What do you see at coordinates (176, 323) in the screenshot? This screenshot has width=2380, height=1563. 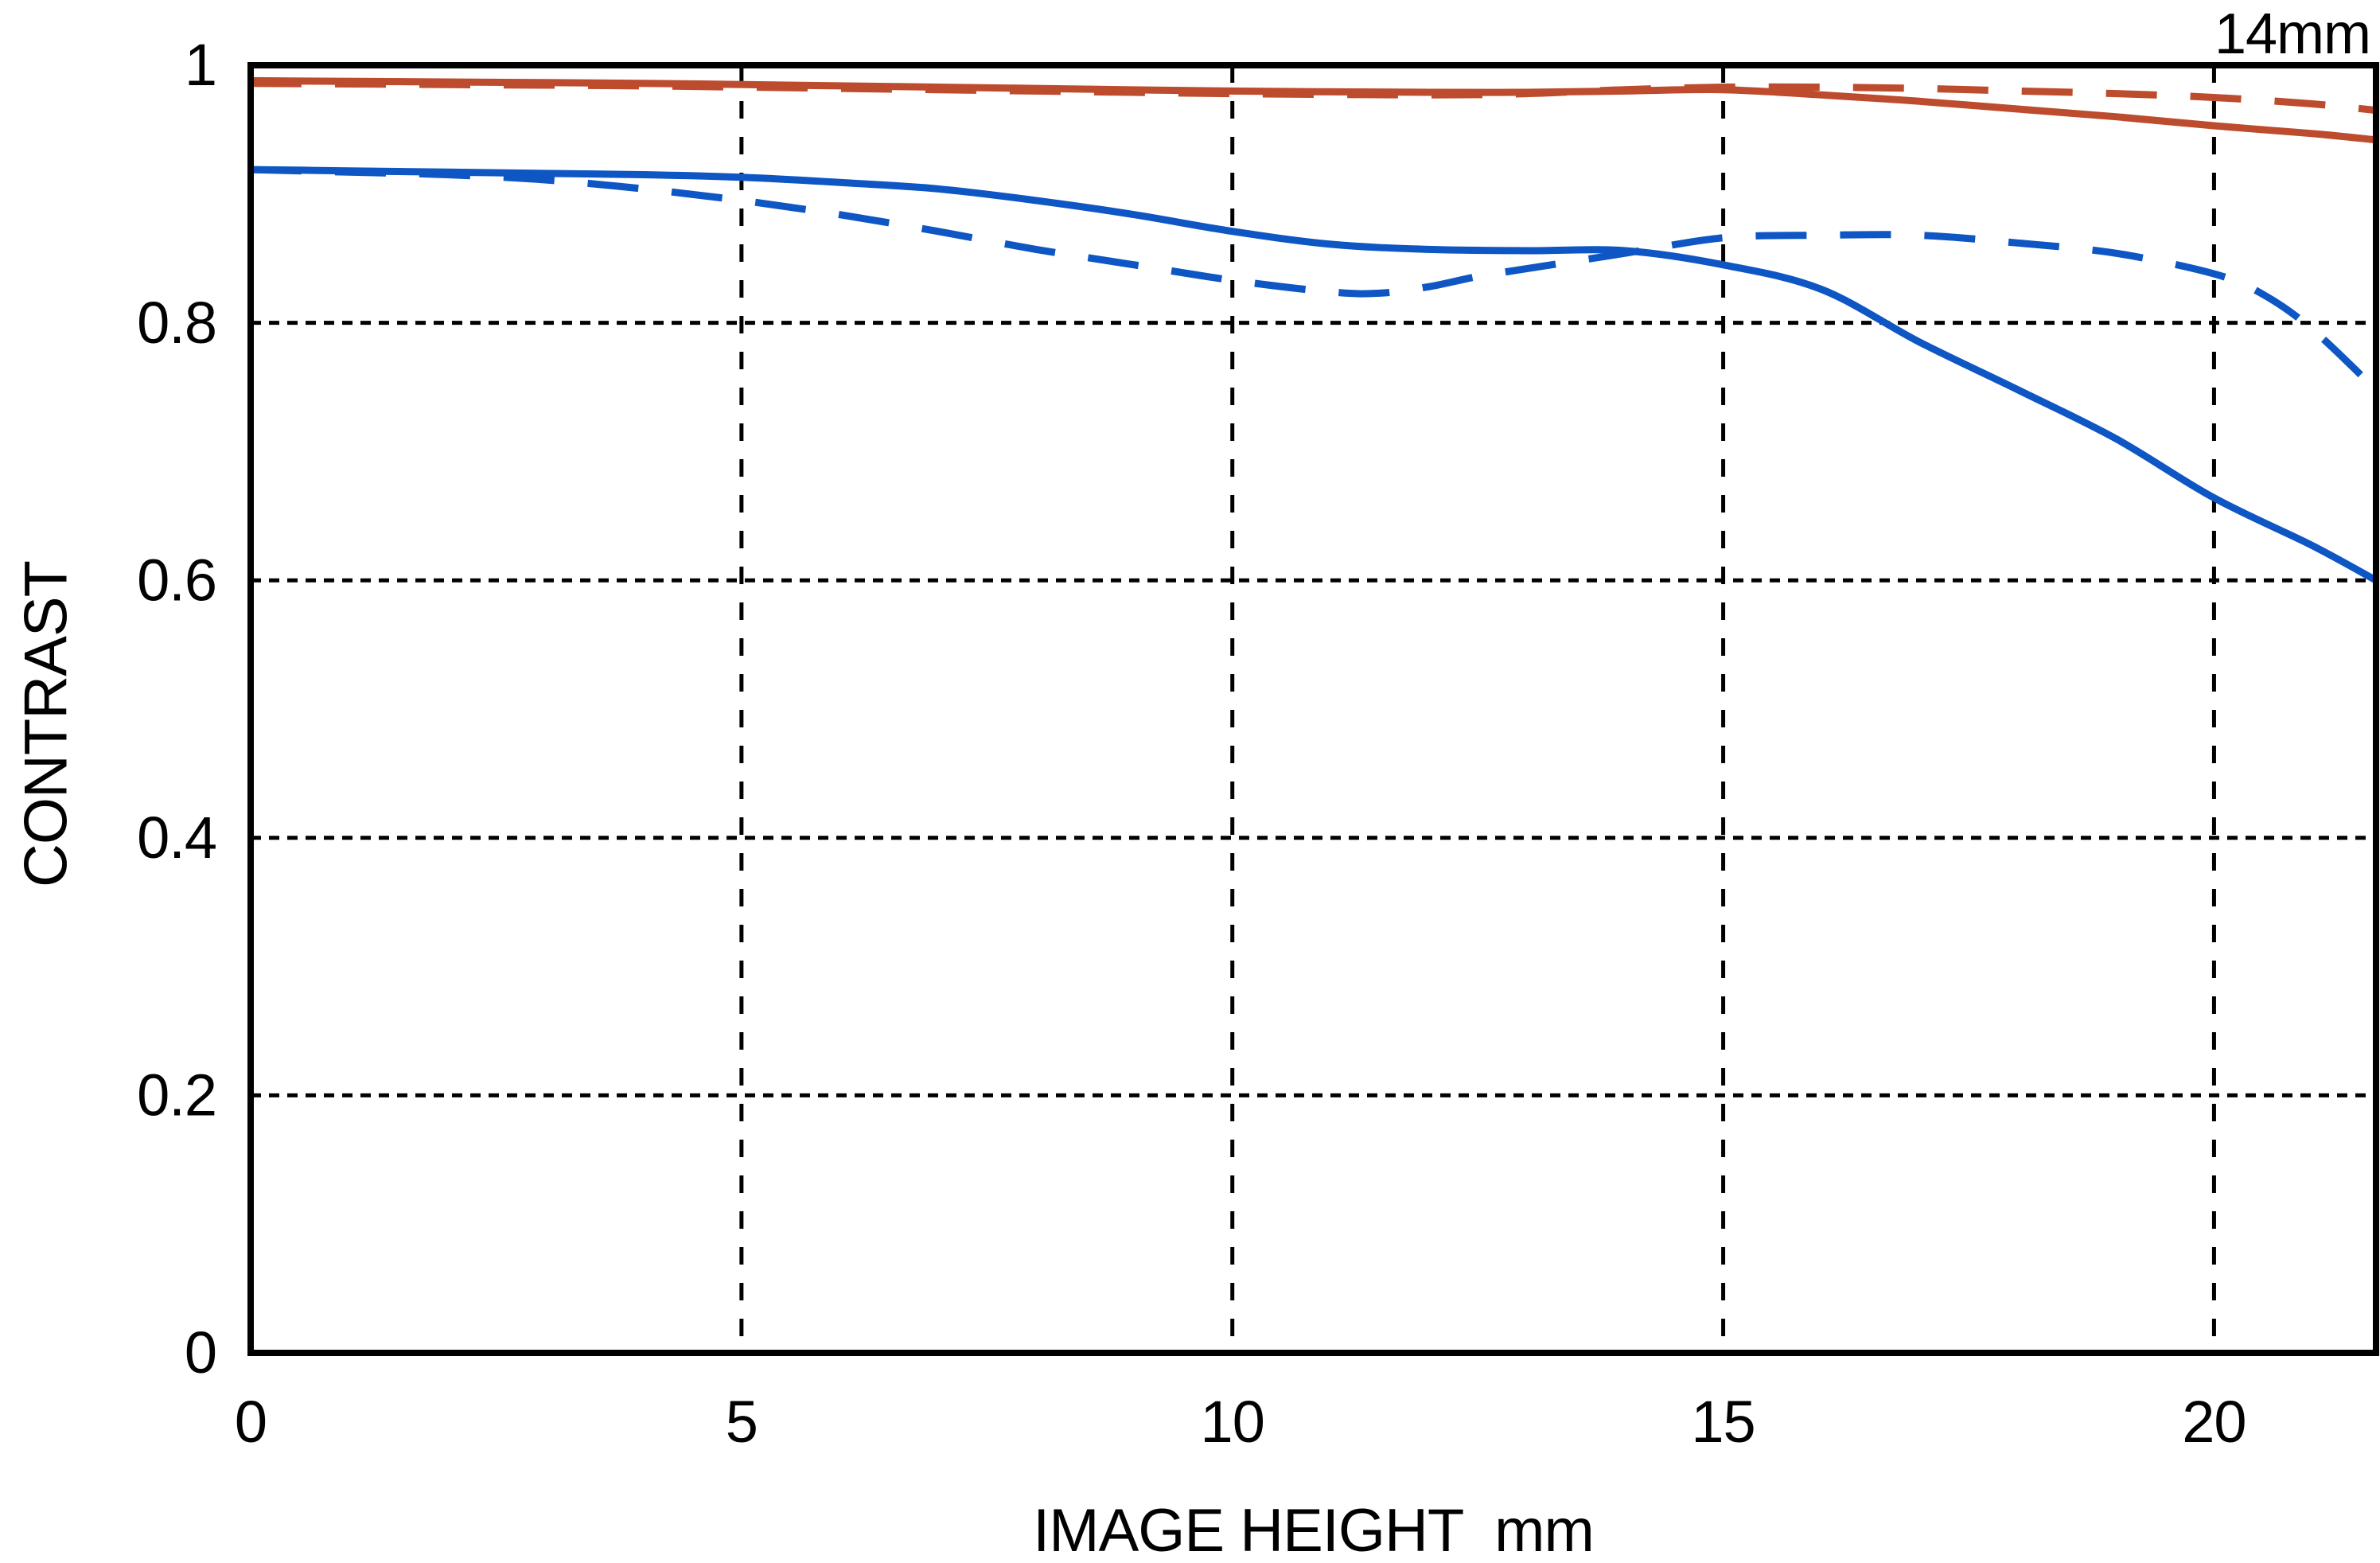 I see `y-tick-label-0.8: 0.8` at bounding box center [176, 323].